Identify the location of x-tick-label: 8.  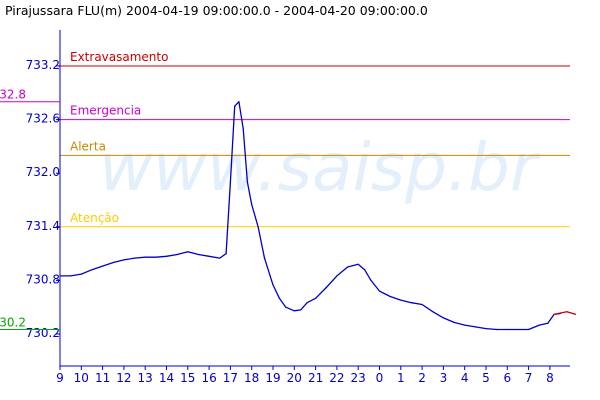
(550, 378).